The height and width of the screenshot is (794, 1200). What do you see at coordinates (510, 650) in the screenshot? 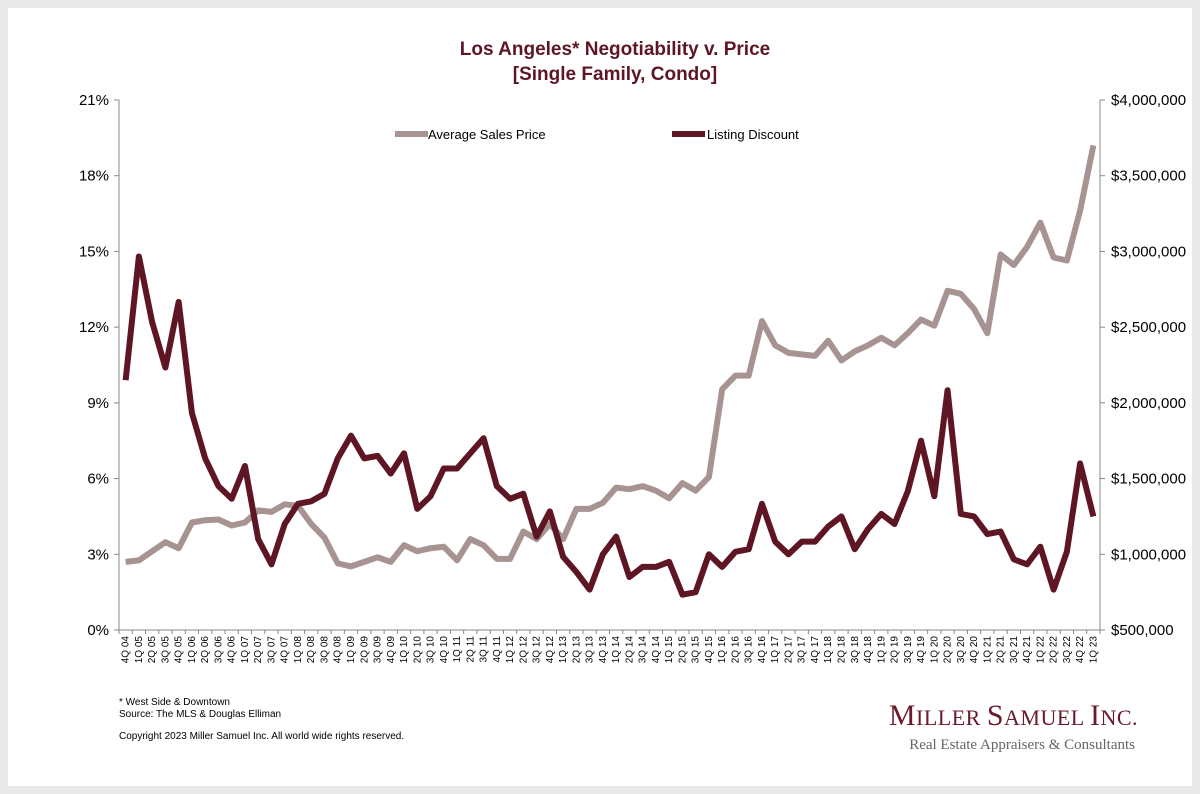
I see `x-tick-label: 1Q 12` at bounding box center [510, 650].